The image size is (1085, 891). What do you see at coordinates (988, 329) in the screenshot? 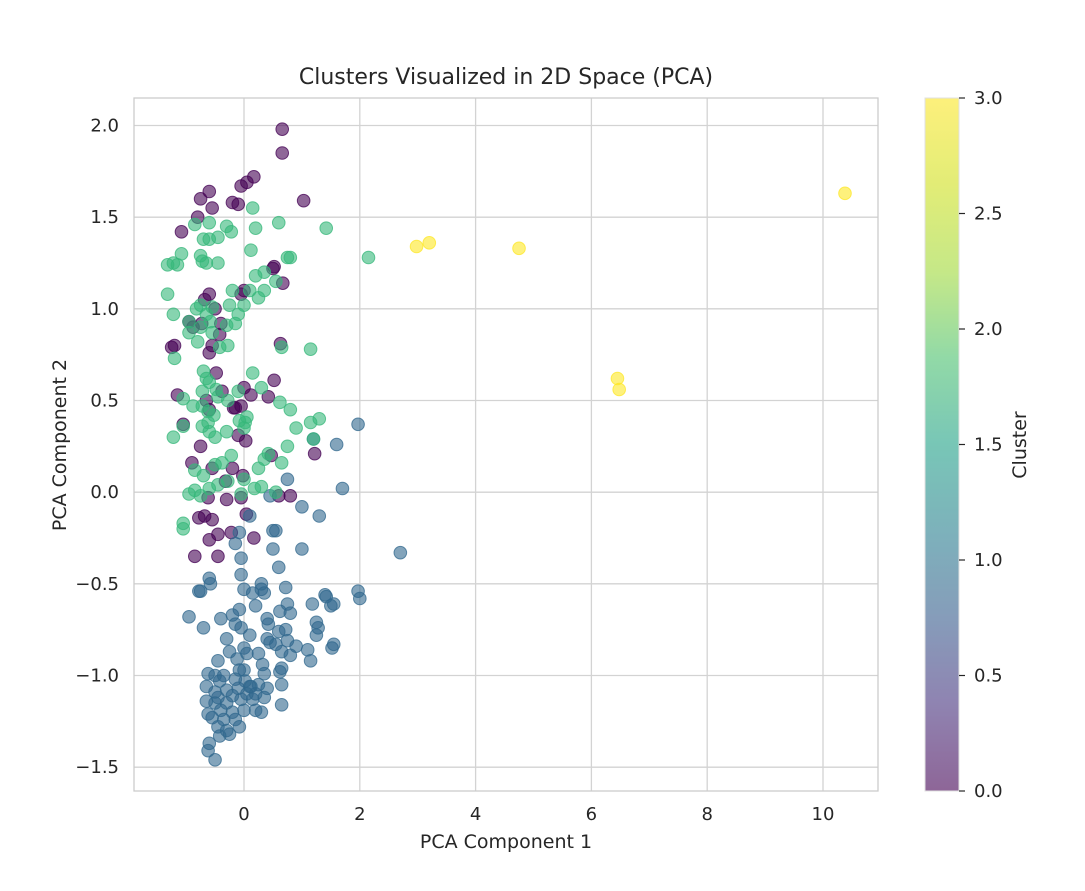
I see `colorbar-tick-label: 2.0` at bounding box center [988, 329].